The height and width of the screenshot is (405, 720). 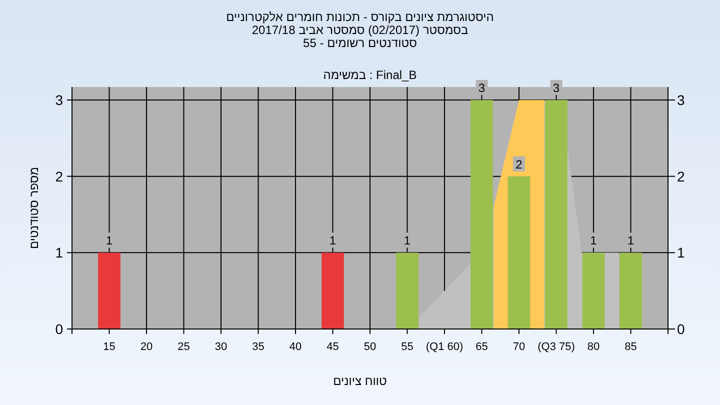 What do you see at coordinates (59, 329) in the screenshot?
I see `y-tick-label: 0` at bounding box center [59, 329].